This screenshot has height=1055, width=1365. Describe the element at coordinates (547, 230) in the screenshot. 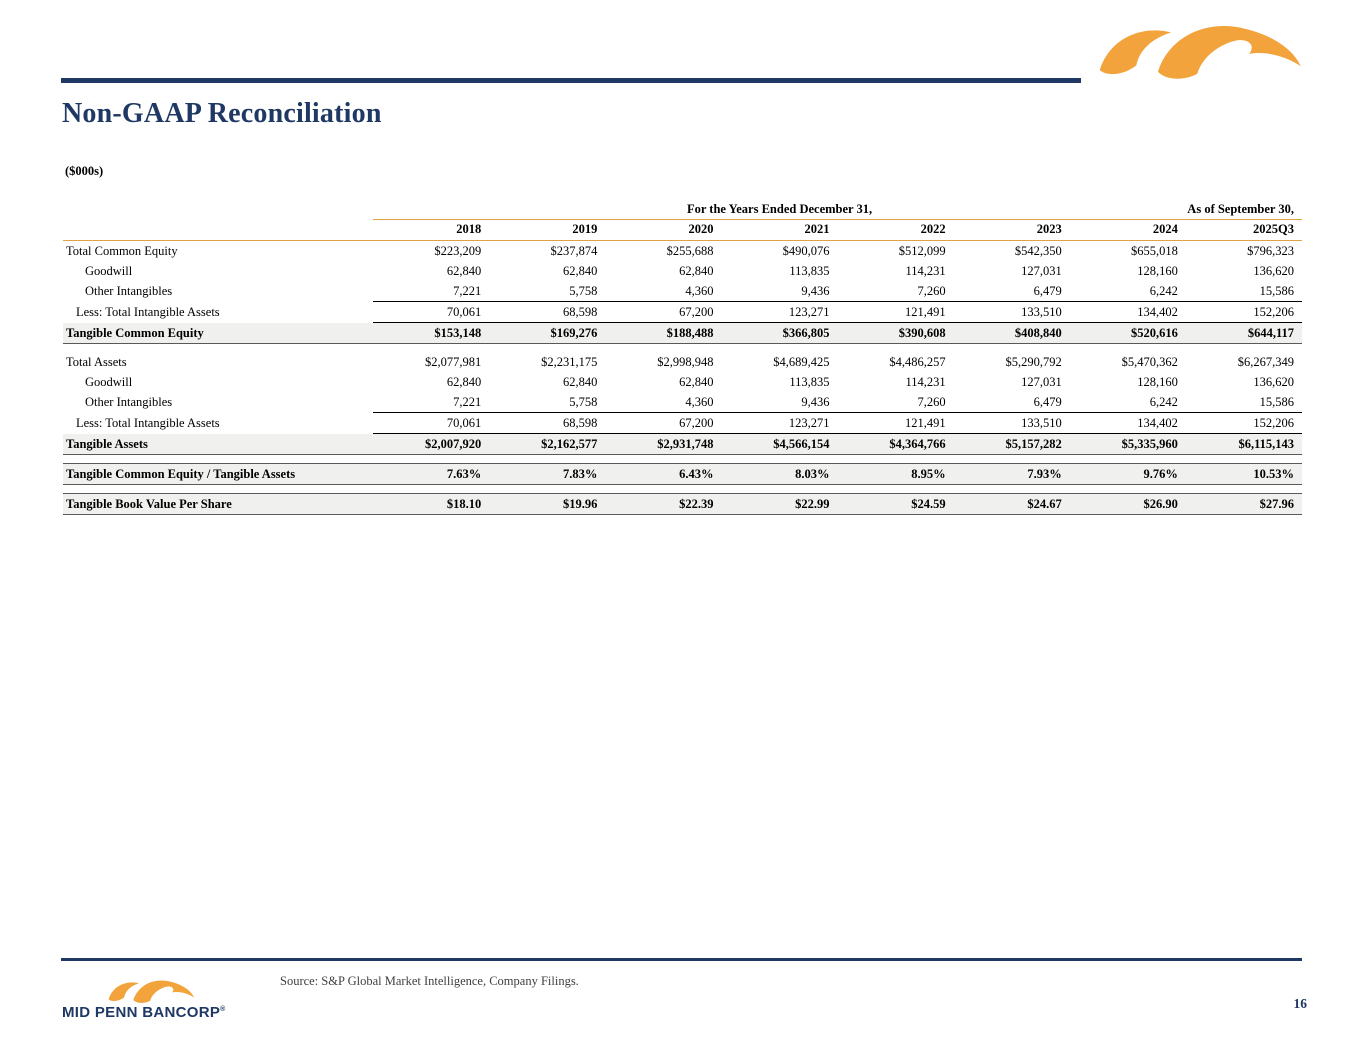

I see `year-header: 2019` at that location.